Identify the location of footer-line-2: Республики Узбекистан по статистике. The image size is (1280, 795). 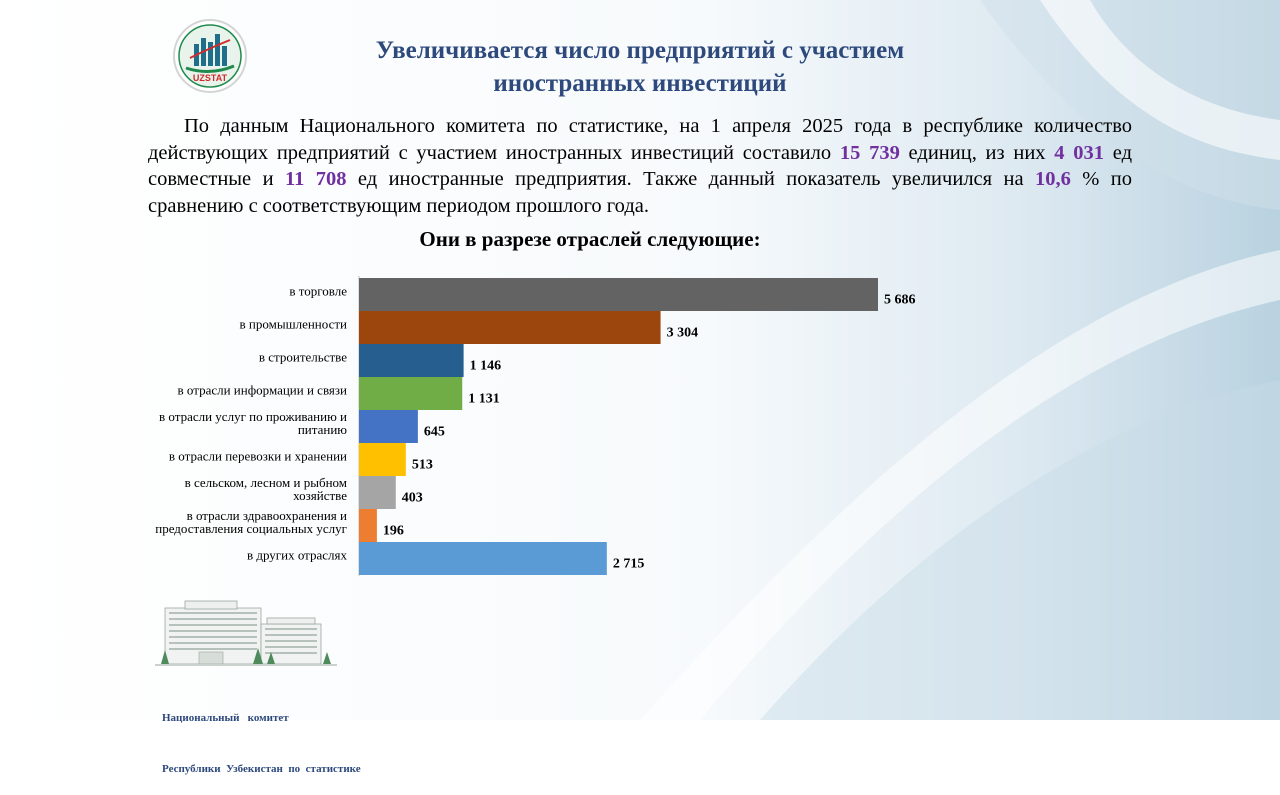
(261, 769).